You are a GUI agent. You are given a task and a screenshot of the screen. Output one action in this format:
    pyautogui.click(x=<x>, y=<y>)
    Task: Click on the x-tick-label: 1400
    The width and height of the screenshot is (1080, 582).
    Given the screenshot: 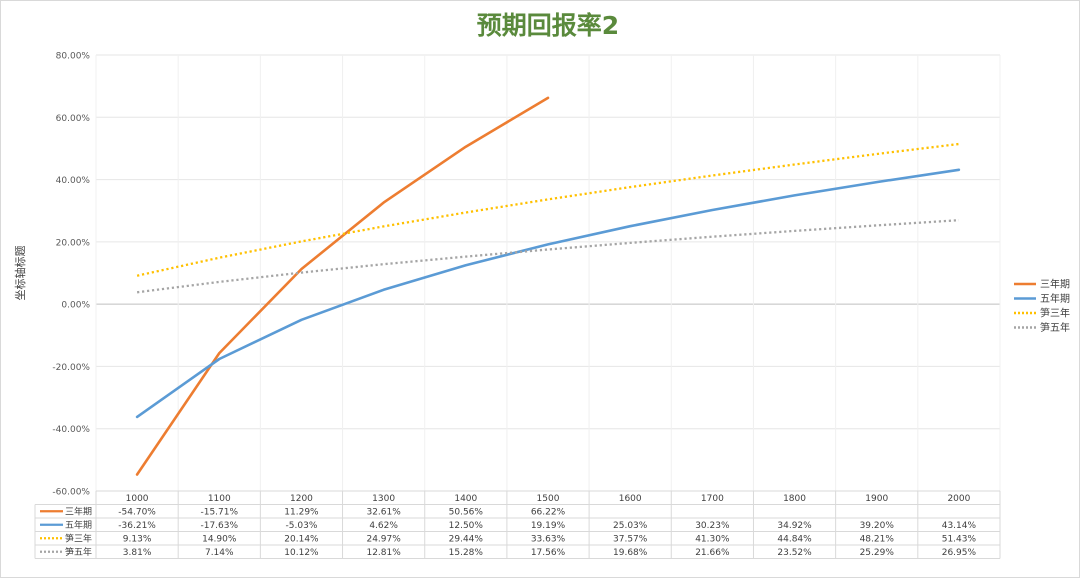 What is the action you would take?
    pyautogui.click(x=465, y=499)
    